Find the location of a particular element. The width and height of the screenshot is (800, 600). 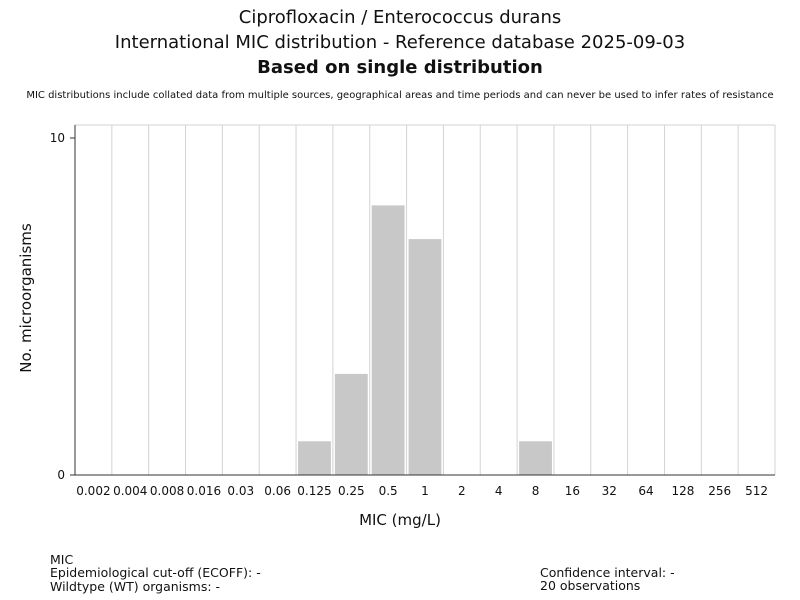

x-tick-label: 256 is located at coordinates (719, 491).